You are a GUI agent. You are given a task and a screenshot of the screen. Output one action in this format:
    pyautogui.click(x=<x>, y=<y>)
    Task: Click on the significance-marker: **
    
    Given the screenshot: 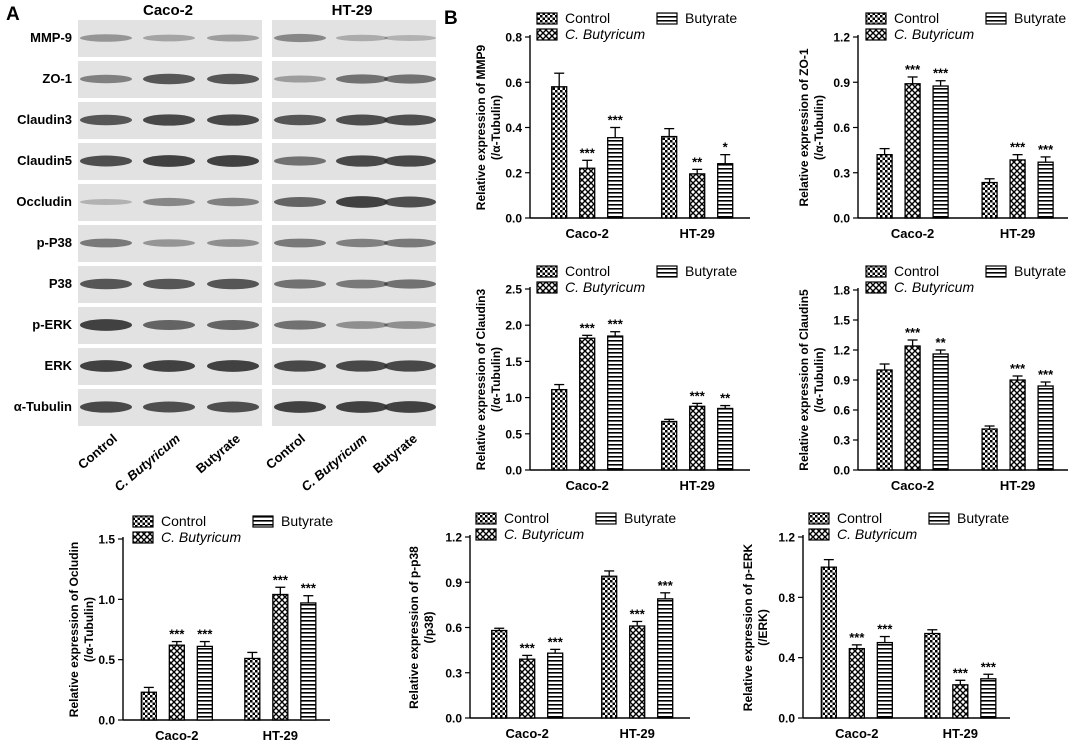 What is the action you would take?
    pyautogui.click(x=697, y=161)
    